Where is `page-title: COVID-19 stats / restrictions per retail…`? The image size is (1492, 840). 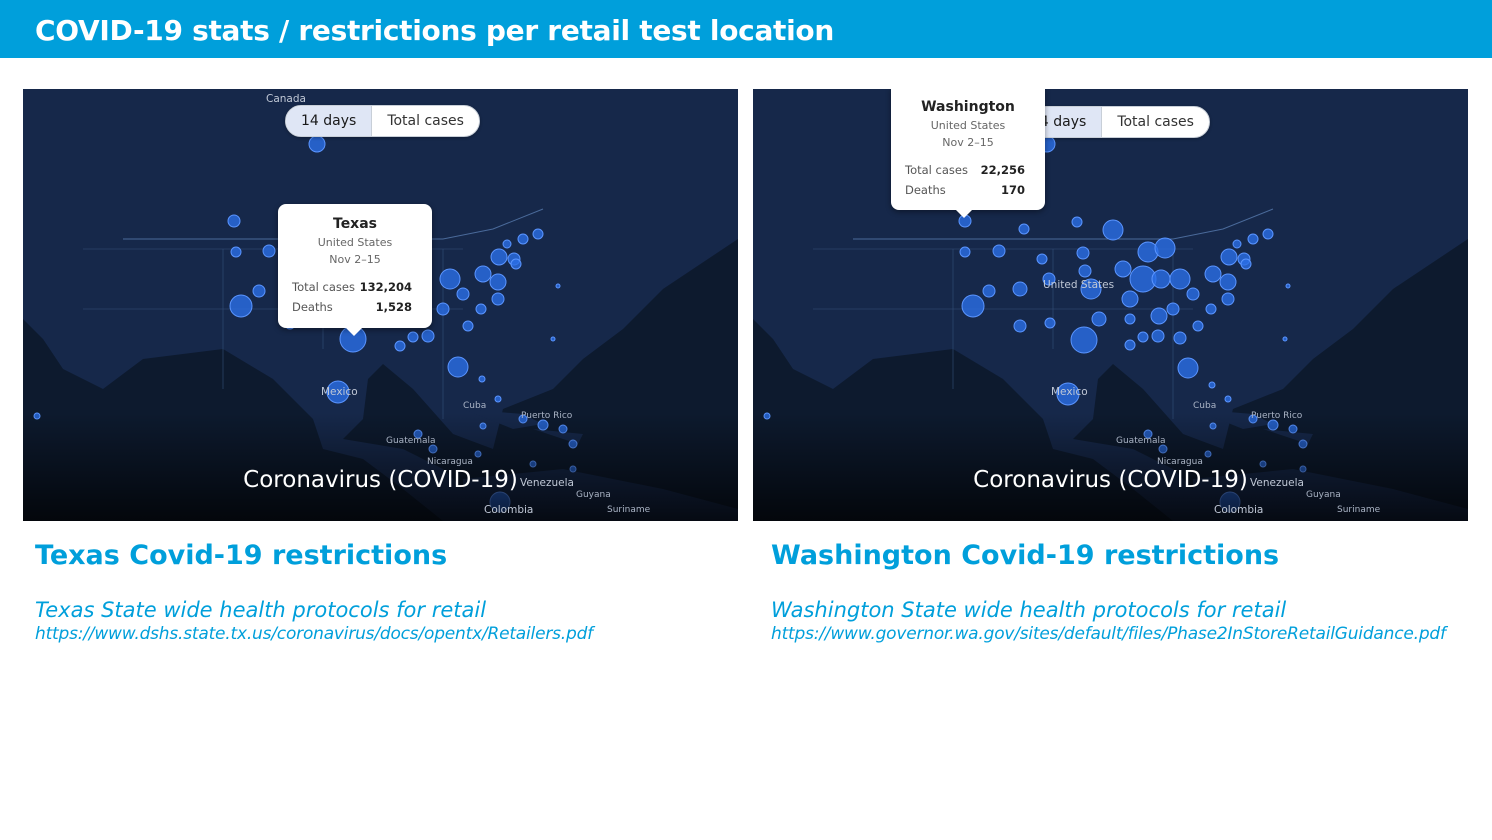 page-title: COVID-19 stats / restrictions per retail… is located at coordinates (434, 30).